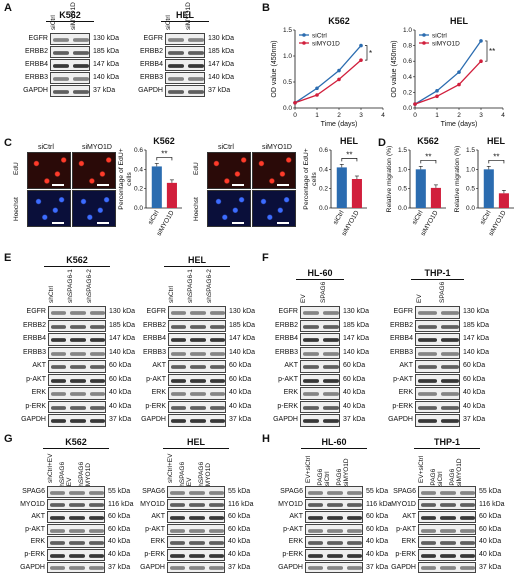 This screenshot has height=573, width=520. What do you see at coordinates (70, 15) in the screenshot?
I see `blot-title: K562` at bounding box center [70, 15].